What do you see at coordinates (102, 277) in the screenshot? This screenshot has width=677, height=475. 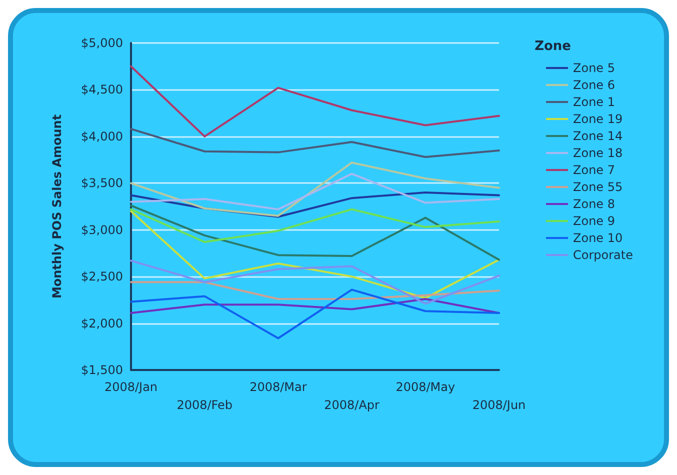 I see `y-tick-label: $2,500` at bounding box center [102, 277].